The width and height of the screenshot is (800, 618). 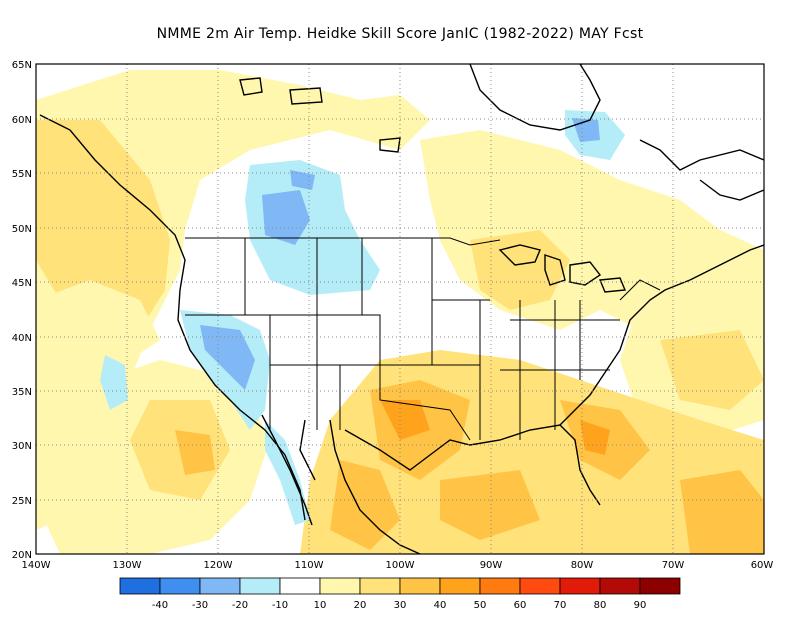 What do you see at coordinates (22, 310) in the screenshot?
I see `latitude-labels: 65N 60N 55N 50N 45N 40N 35N 30N 25N 20N` at bounding box center [22, 310].